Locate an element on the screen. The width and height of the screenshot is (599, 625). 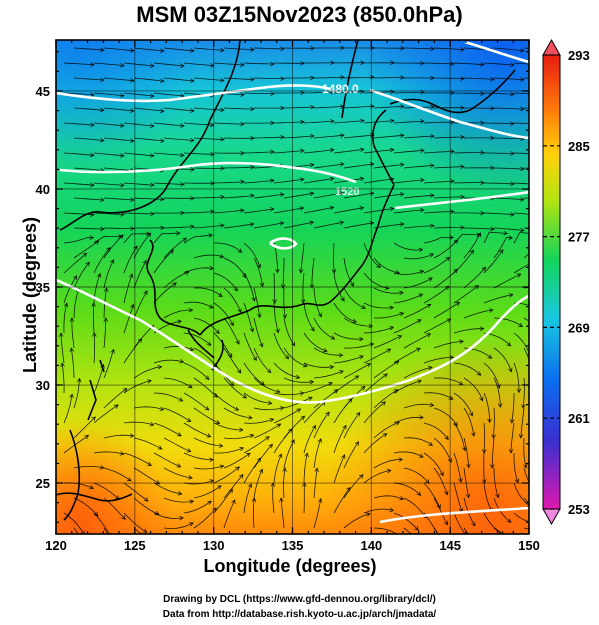
colorbar-tick-label: 277 is located at coordinates (579, 237).